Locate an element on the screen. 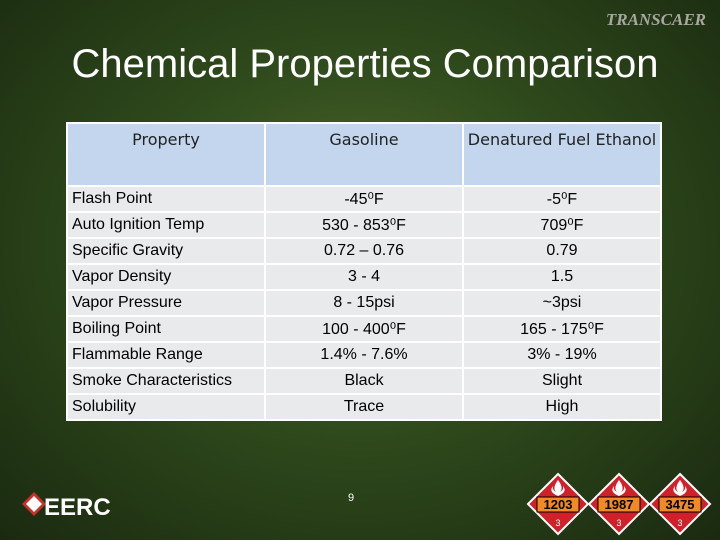 The width and height of the screenshot is (720, 540). table-cell: Flammable Range is located at coordinates (166, 355).